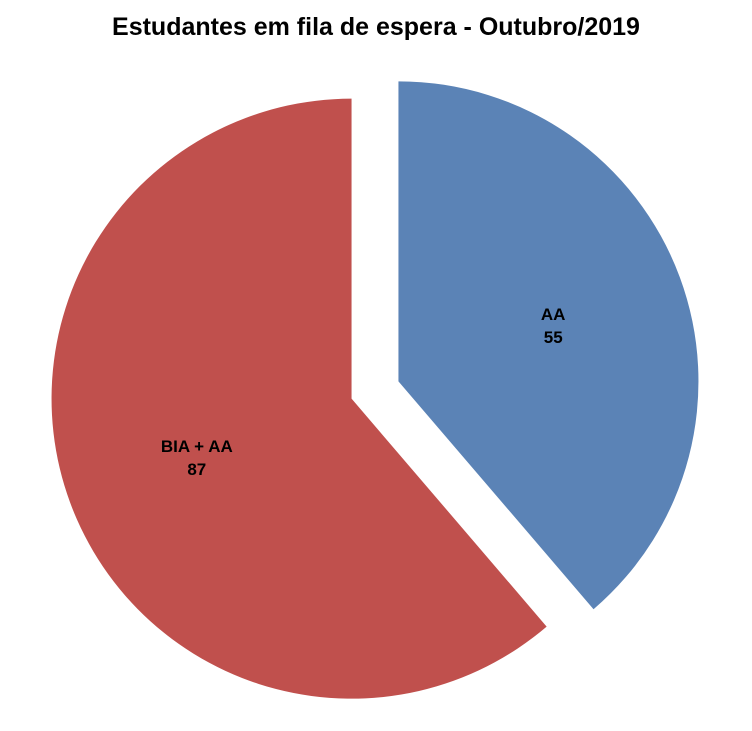 Image resolution: width=752 pixels, height=731 pixels. I want to click on slice-label: BIA + AA 87, so click(197, 458).